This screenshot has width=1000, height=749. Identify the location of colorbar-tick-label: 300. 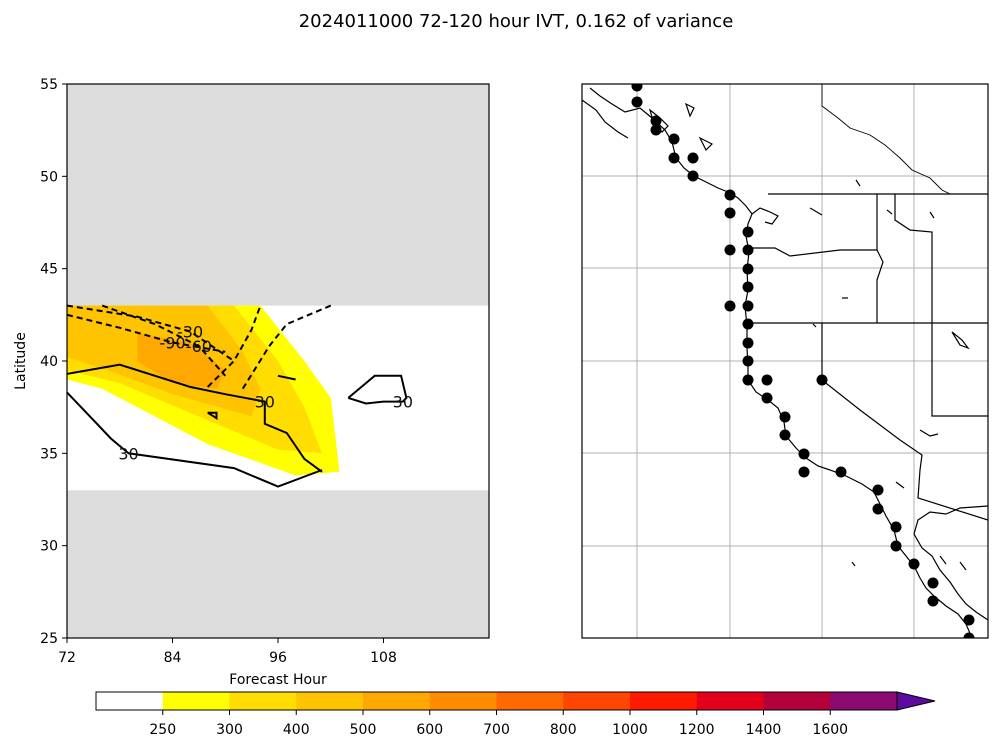
(229, 730).